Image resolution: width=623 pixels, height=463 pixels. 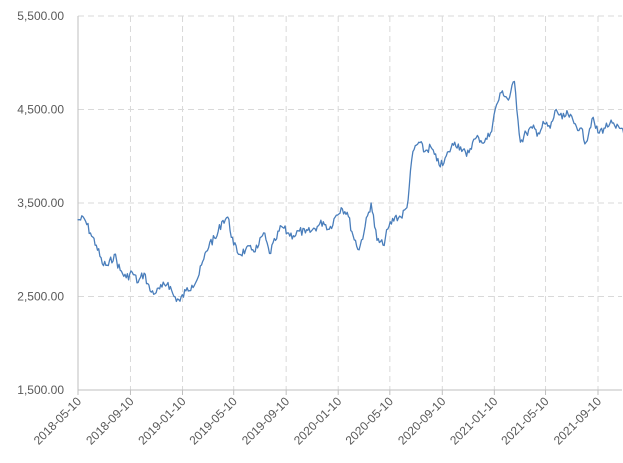 I want to click on x-tick-label: 2019-05-10, so click(x=214, y=421).